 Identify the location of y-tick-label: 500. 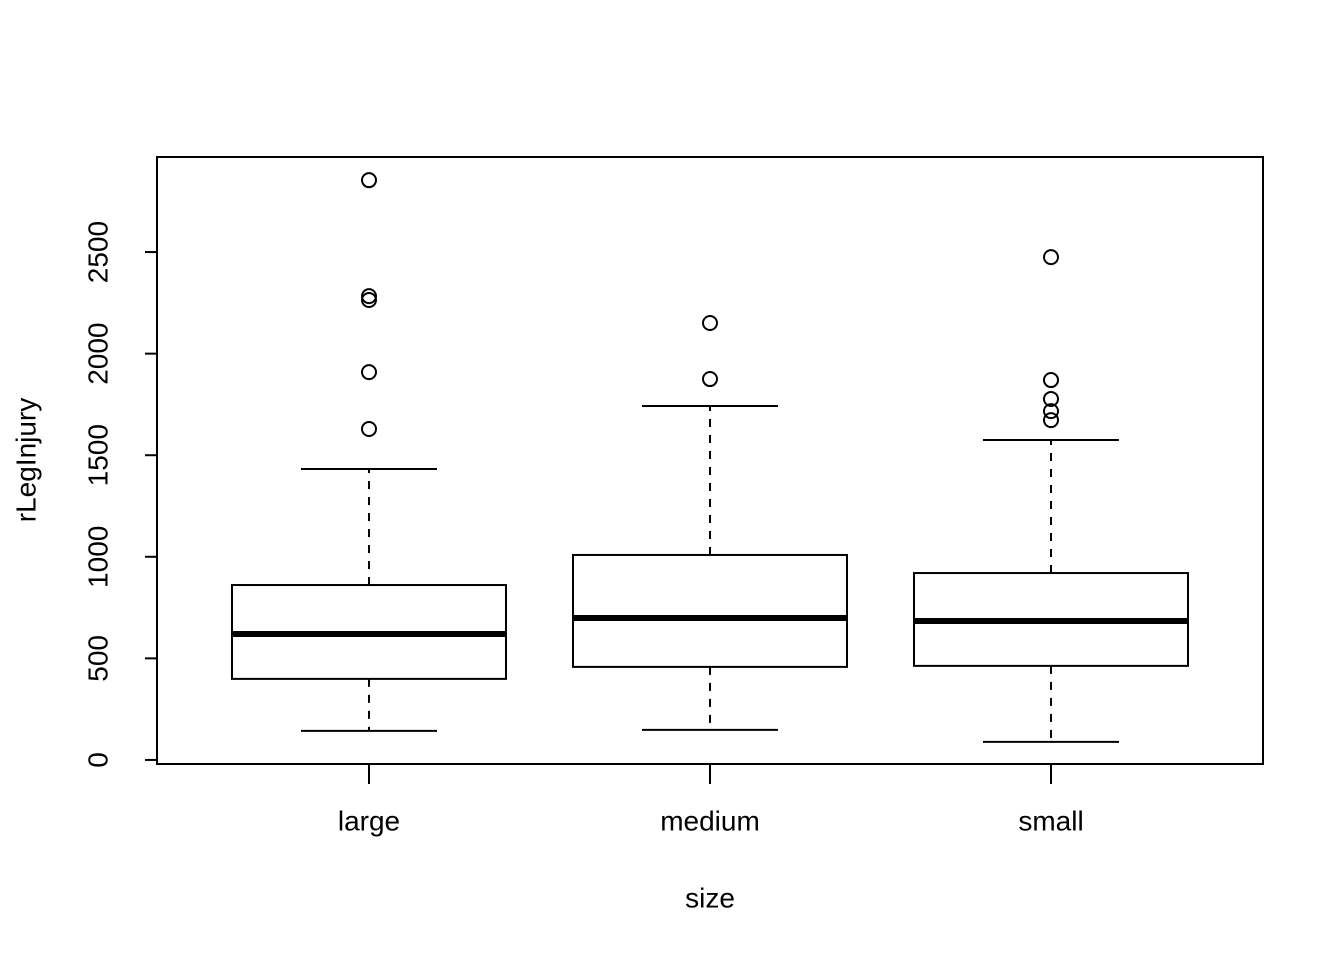
(97, 658).